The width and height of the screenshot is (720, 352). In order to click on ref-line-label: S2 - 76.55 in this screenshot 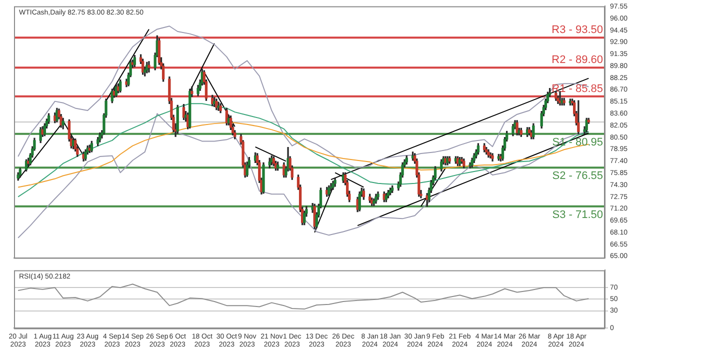, I will do `click(577, 176)`.